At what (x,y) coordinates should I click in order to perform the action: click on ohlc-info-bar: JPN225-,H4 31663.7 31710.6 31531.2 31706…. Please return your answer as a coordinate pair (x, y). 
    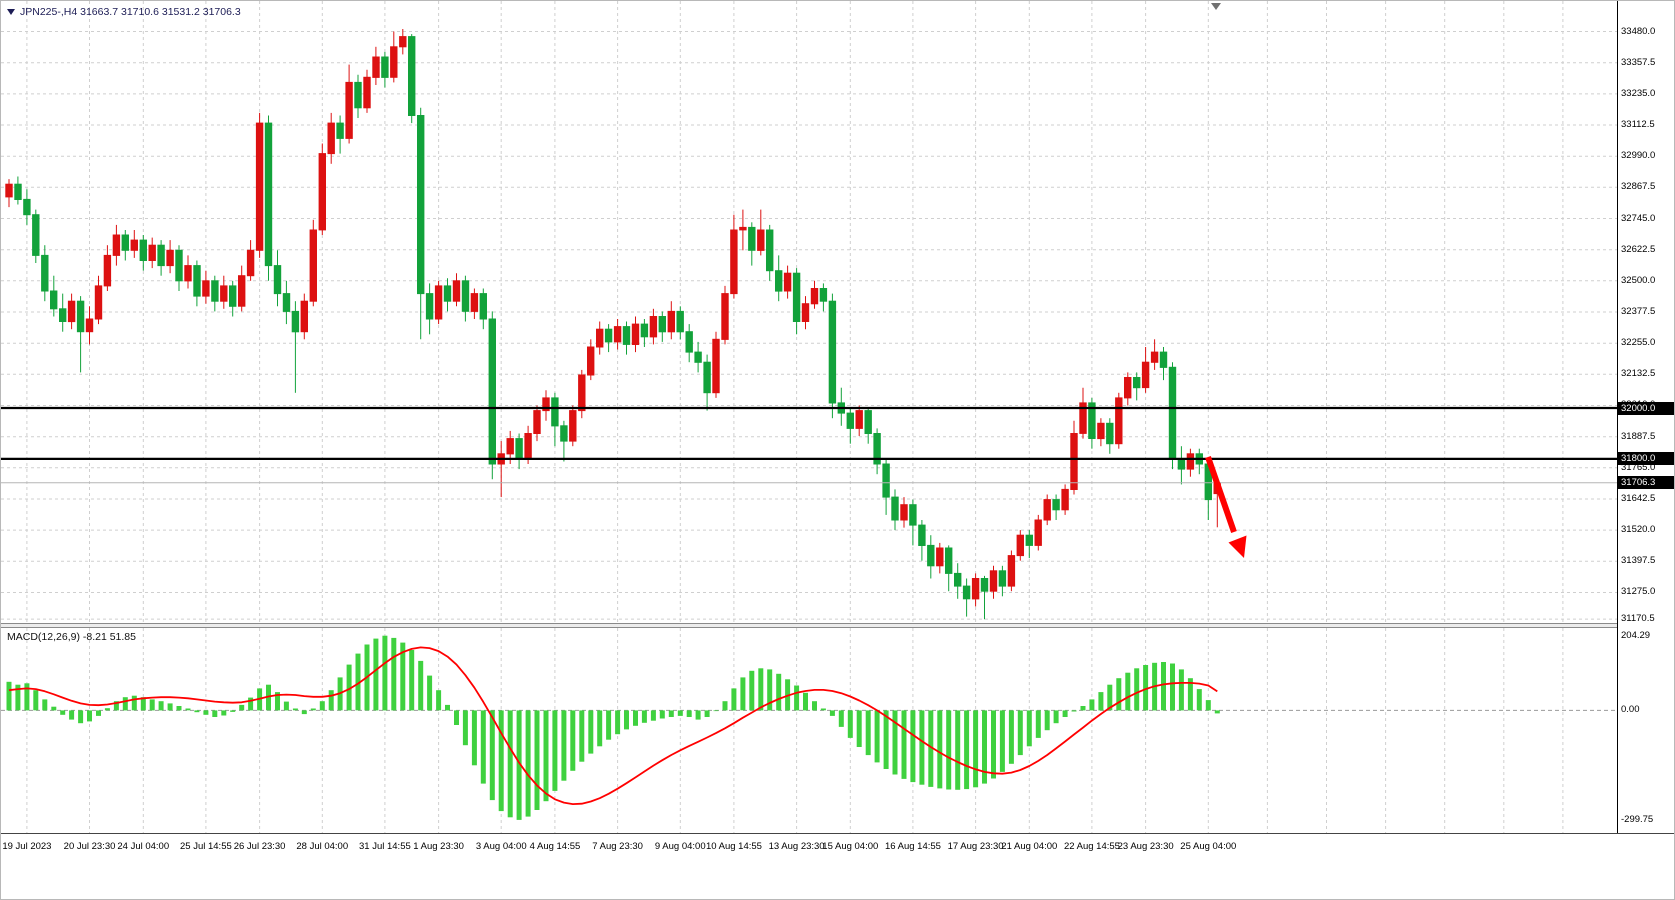
    Looking at the image, I should click on (124, 12).